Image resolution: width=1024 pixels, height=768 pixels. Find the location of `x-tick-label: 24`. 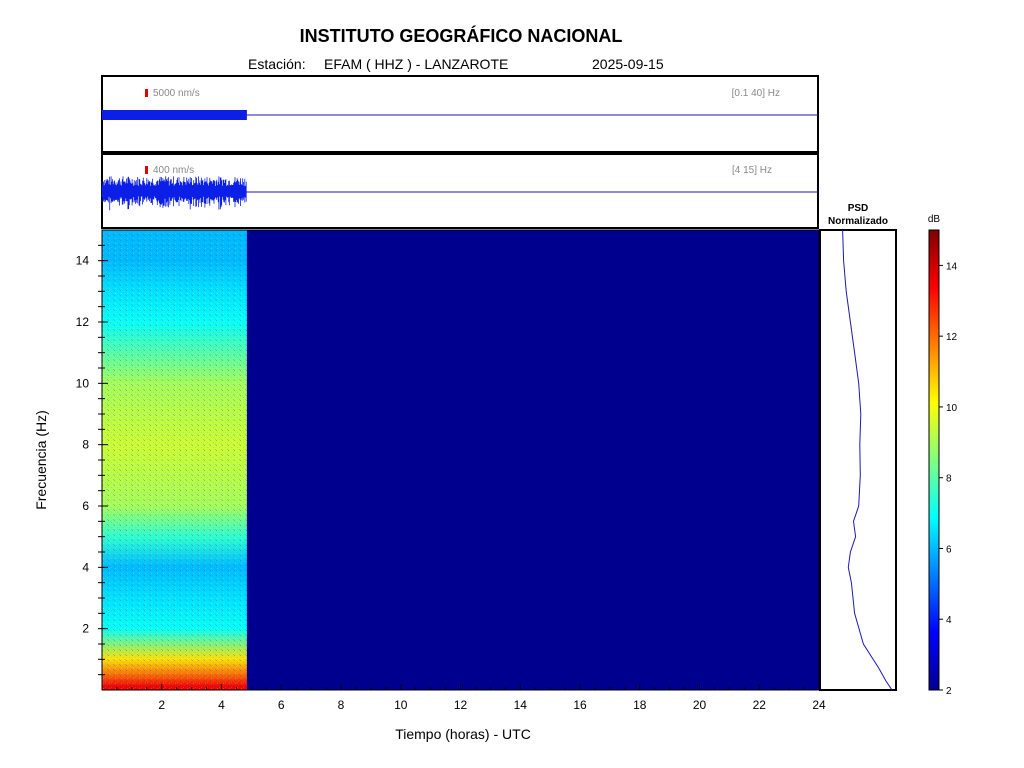

x-tick-label: 24 is located at coordinates (819, 705).